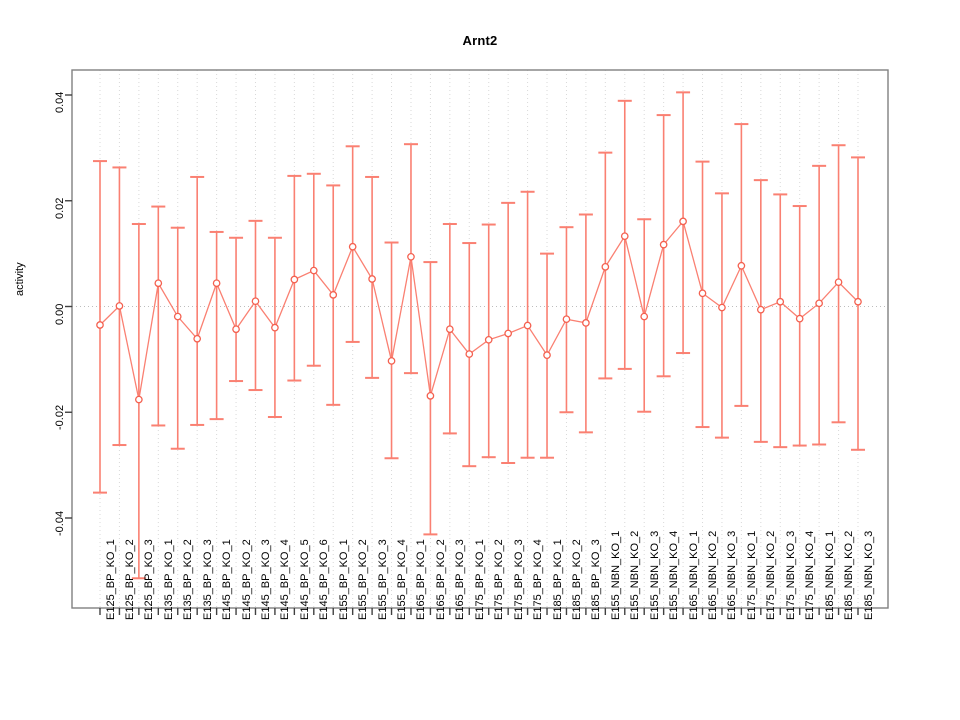 The height and width of the screenshot is (720, 960). Describe the element at coordinates (246, 579) in the screenshot. I see `x-axis-tick-label: E145_BP_KO_2` at that location.